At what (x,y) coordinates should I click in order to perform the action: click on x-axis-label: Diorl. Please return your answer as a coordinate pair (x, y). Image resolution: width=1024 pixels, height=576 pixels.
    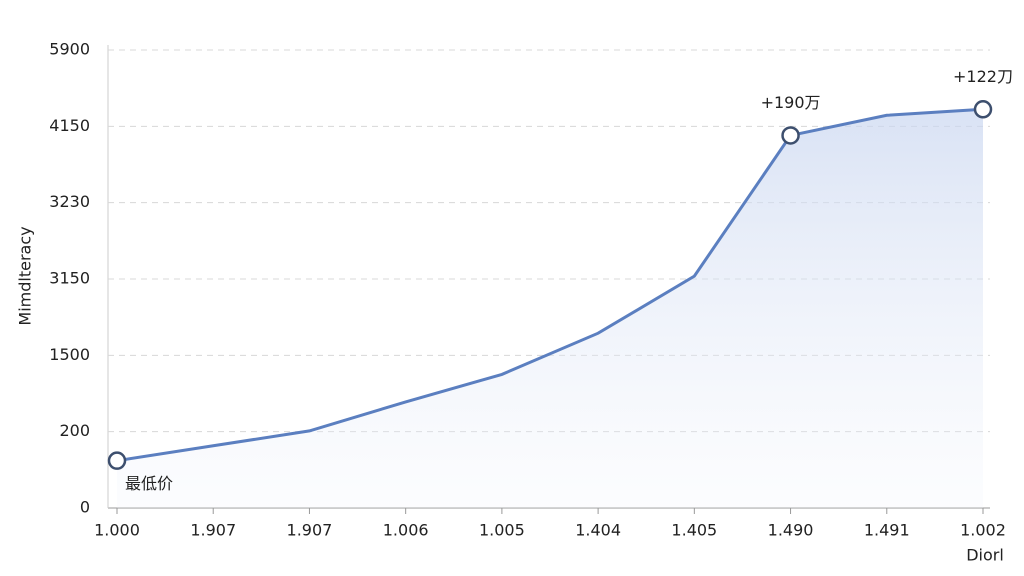
    Looking at the image, I should click on (985, 555).